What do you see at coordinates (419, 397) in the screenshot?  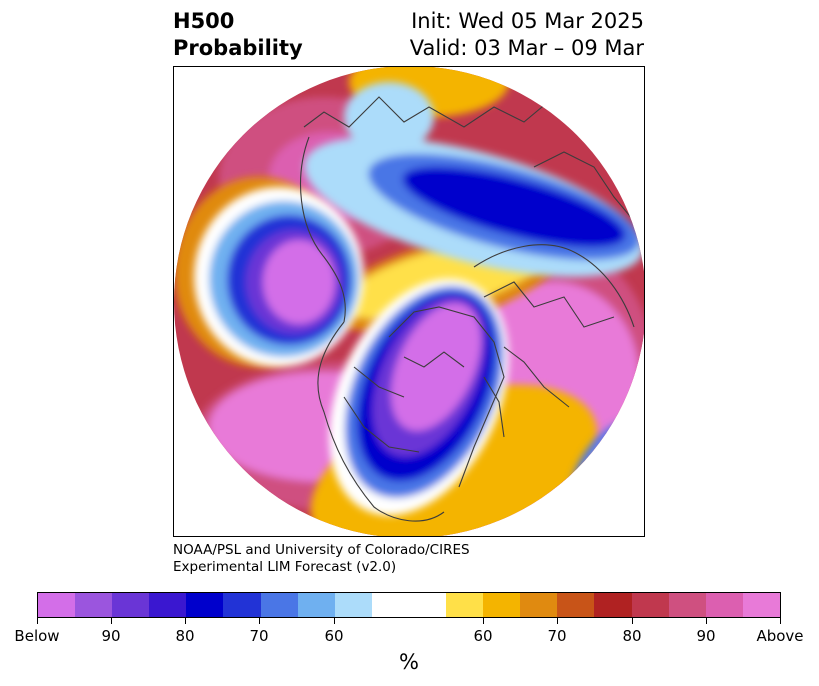 I see `north-america-trough` at bounding box center [419, 397].